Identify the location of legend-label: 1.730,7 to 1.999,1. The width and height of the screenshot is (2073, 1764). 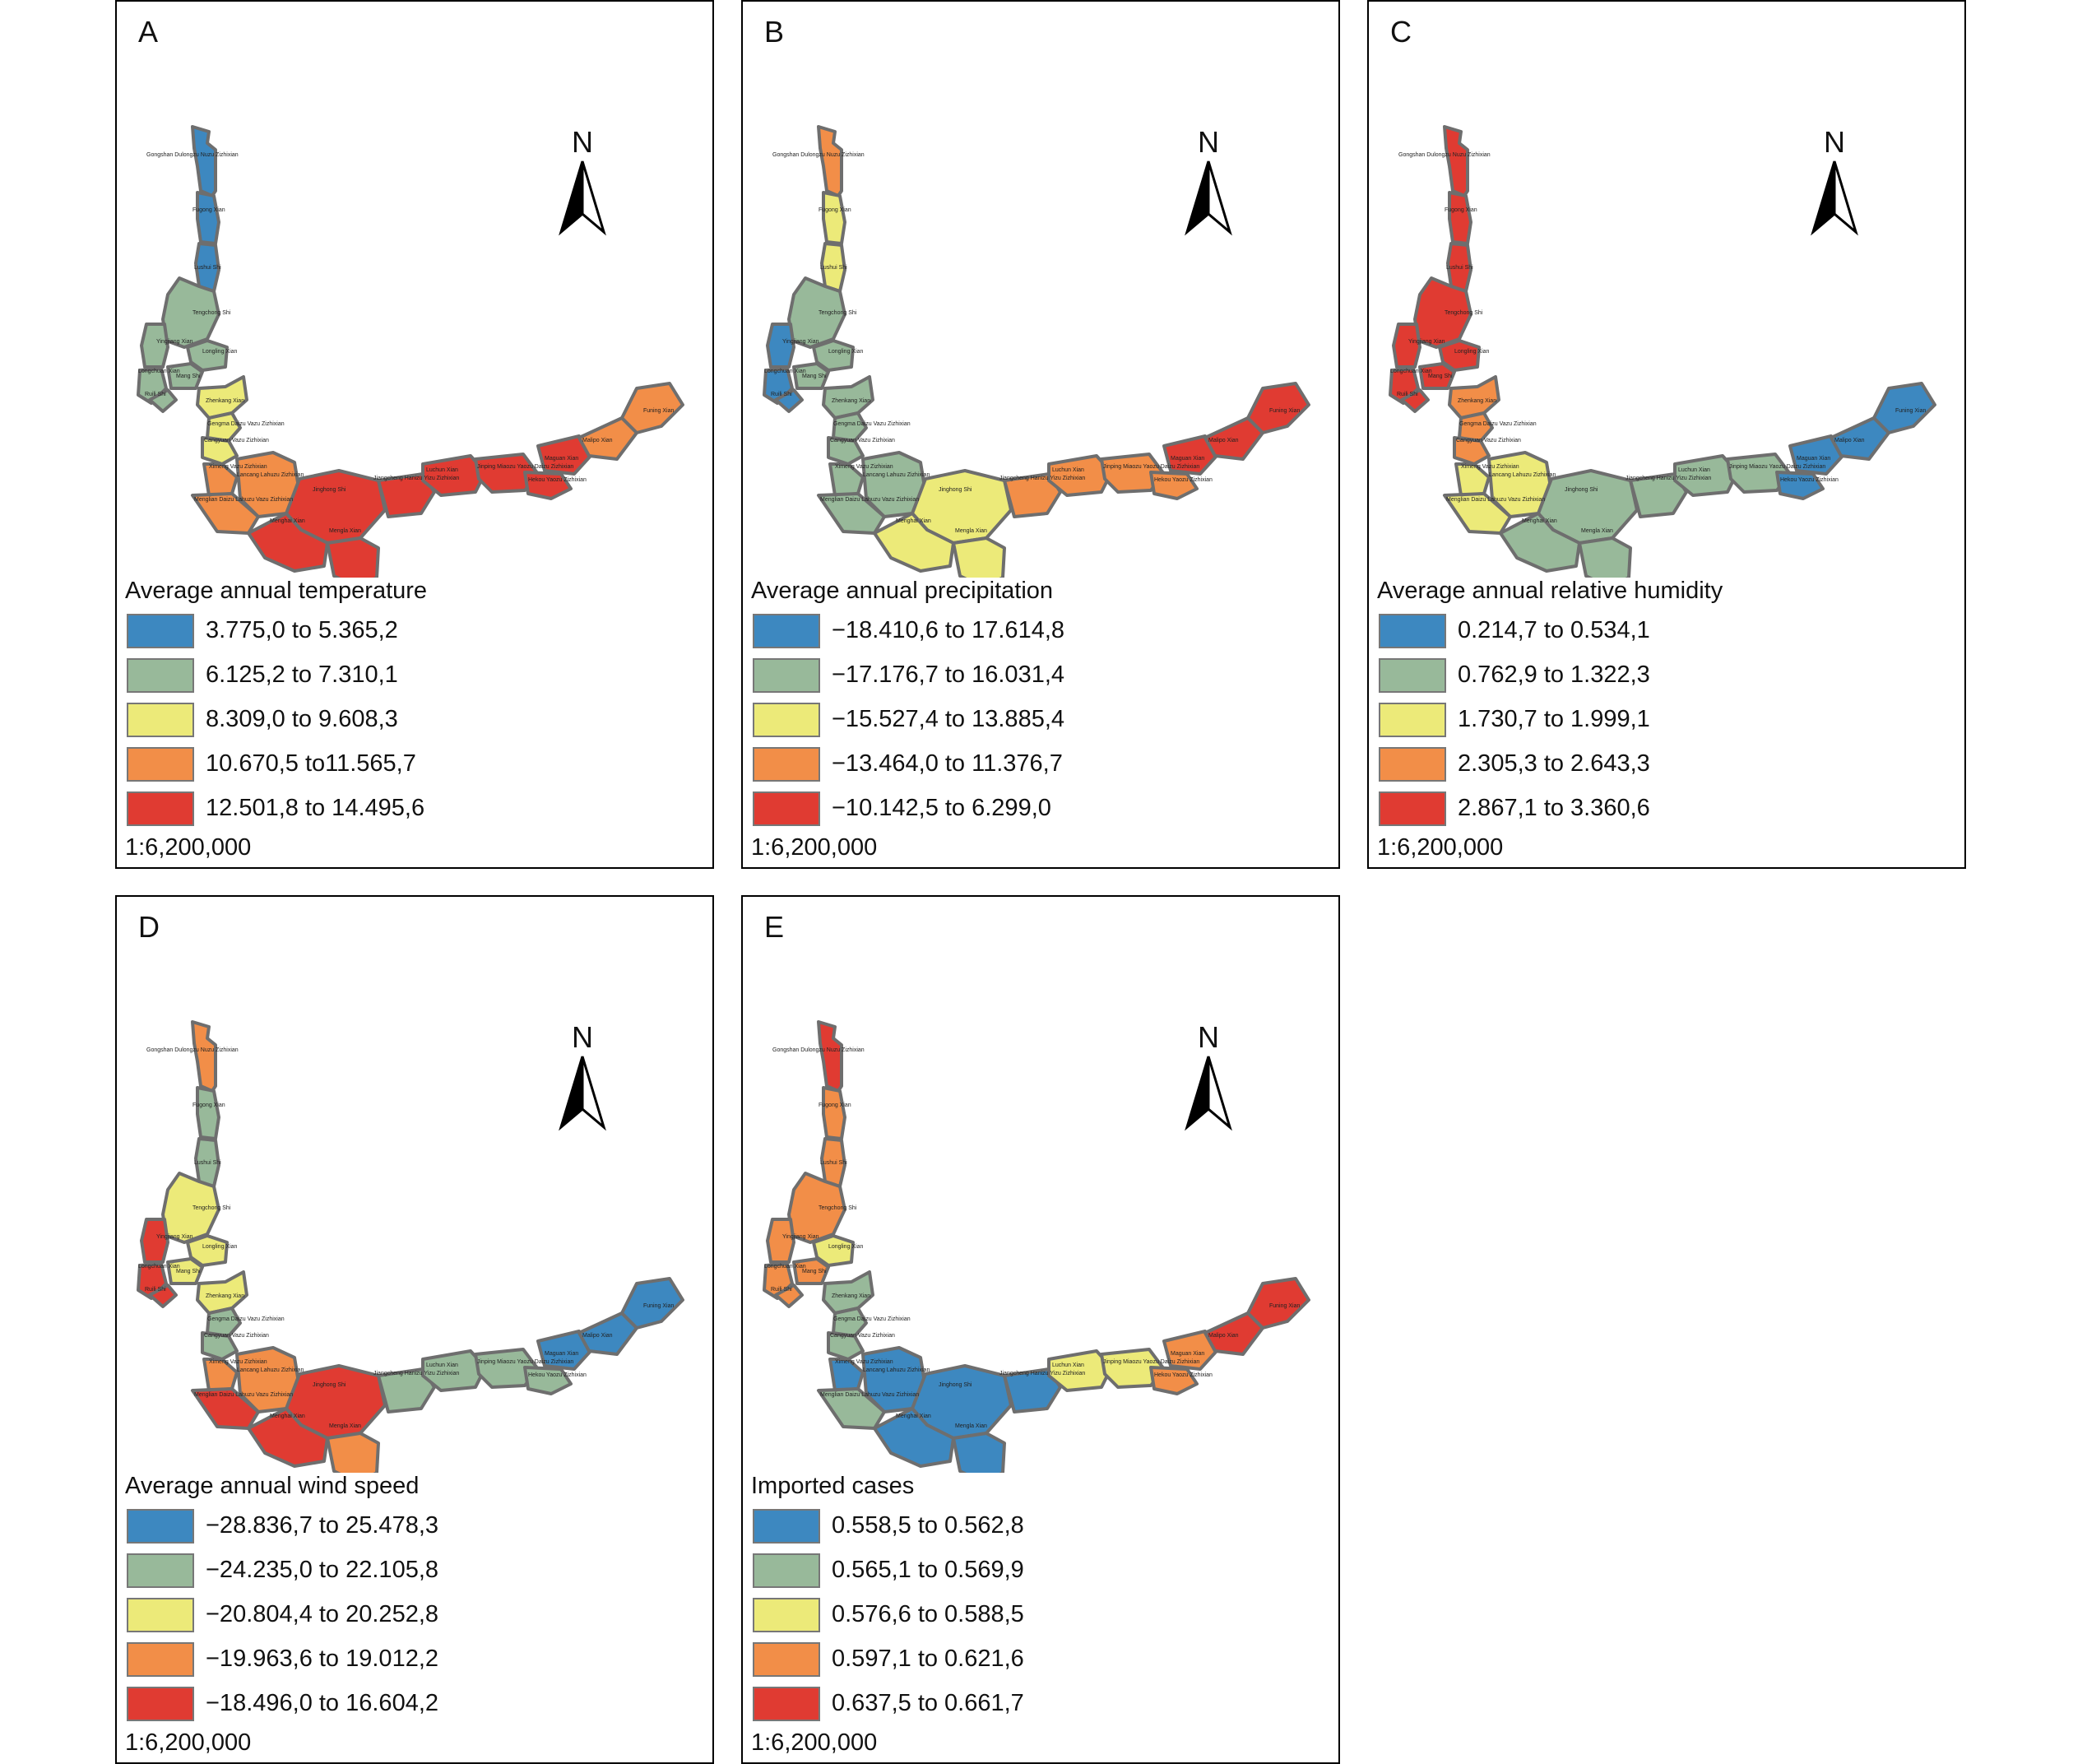
(1554, 719).